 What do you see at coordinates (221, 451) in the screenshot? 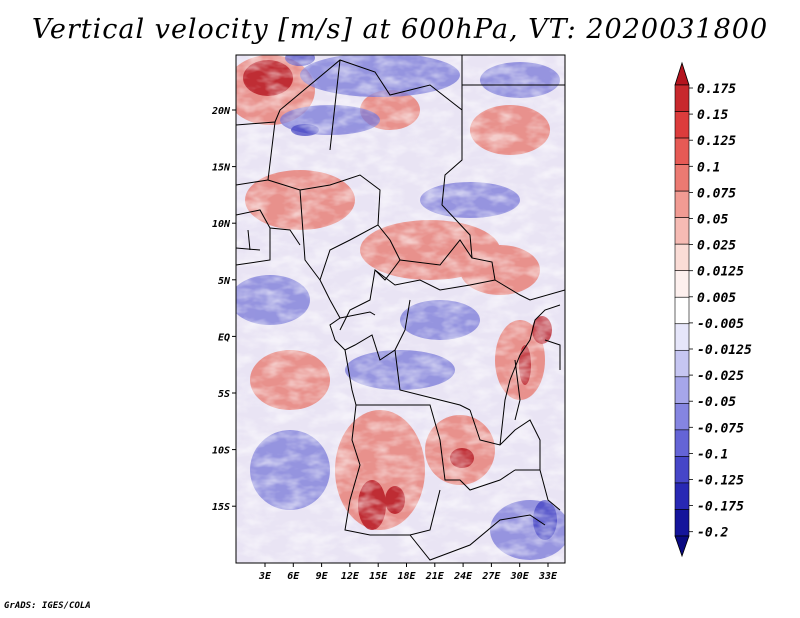
I see `lat-label: 10S` at bounding box center [221, 451].